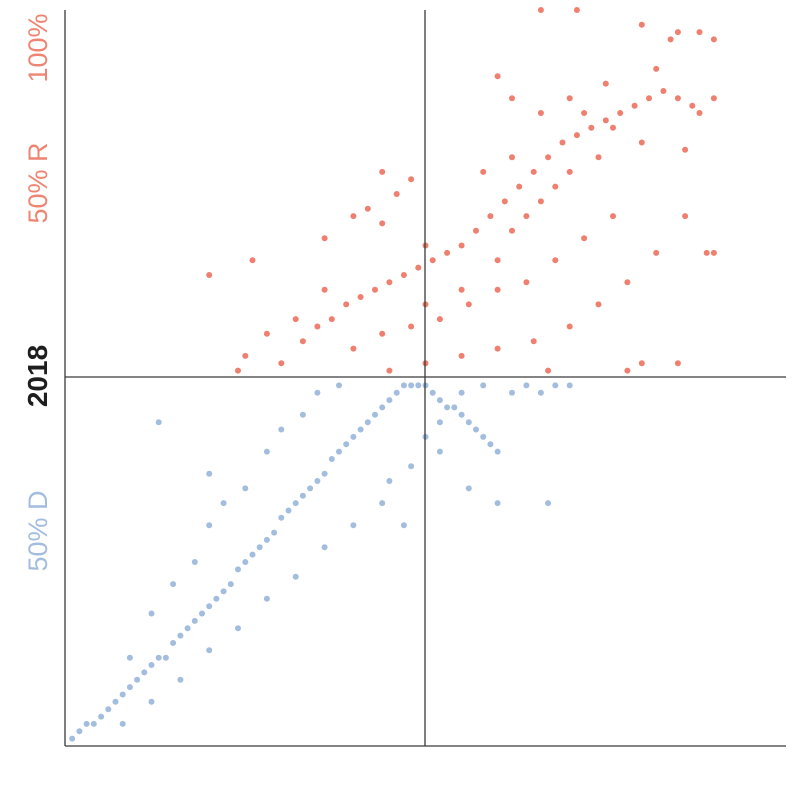  Describe the element at coordinates (38, 47) in the screenshot. I see `label-100-percent: 100%` at that location.